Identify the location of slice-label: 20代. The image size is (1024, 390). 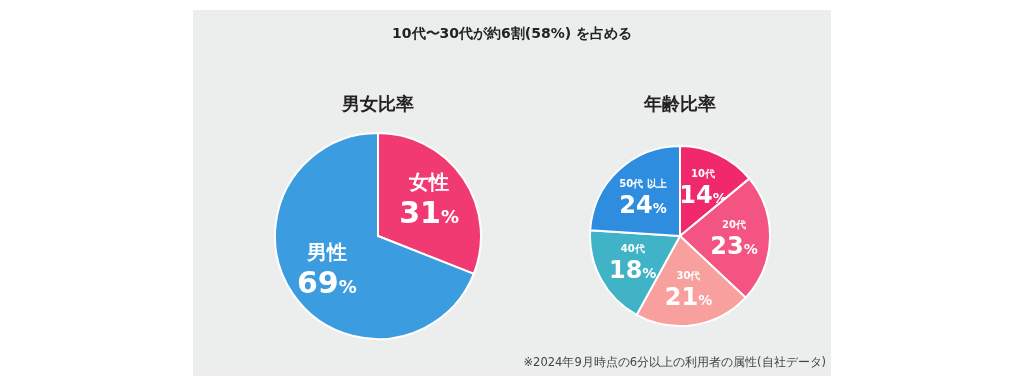
(734, 224).